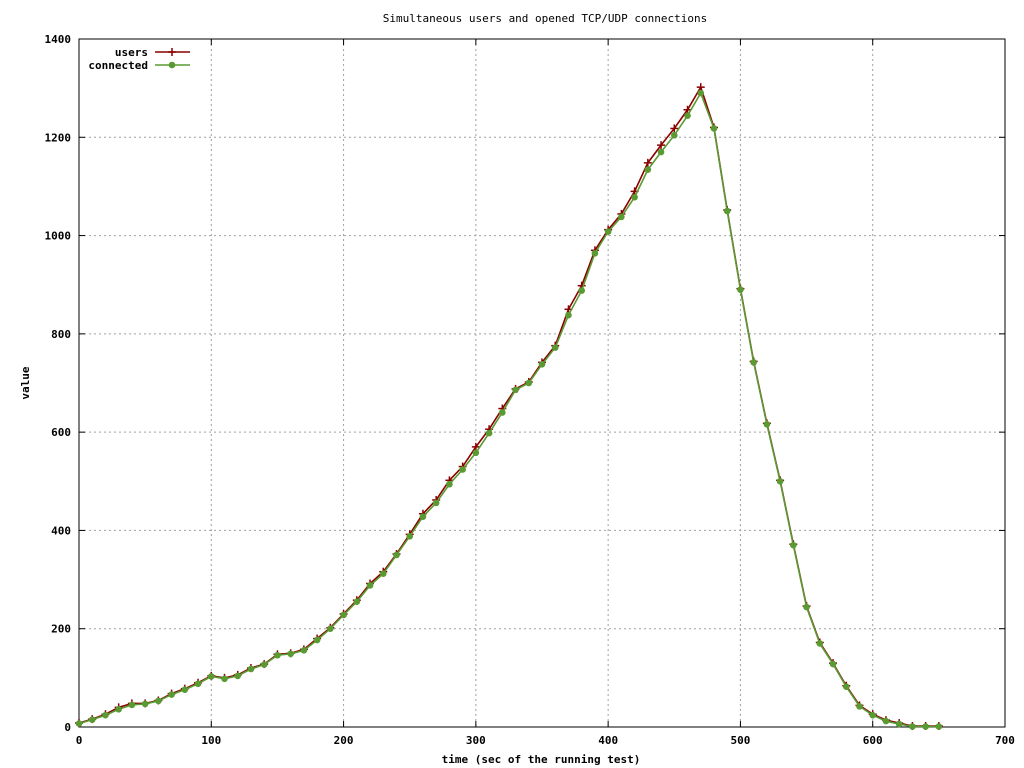 Image resolution: width=1024 pixels, height=768 pixels. I want to click on y-tick-label: 1000, so click(58, 236).